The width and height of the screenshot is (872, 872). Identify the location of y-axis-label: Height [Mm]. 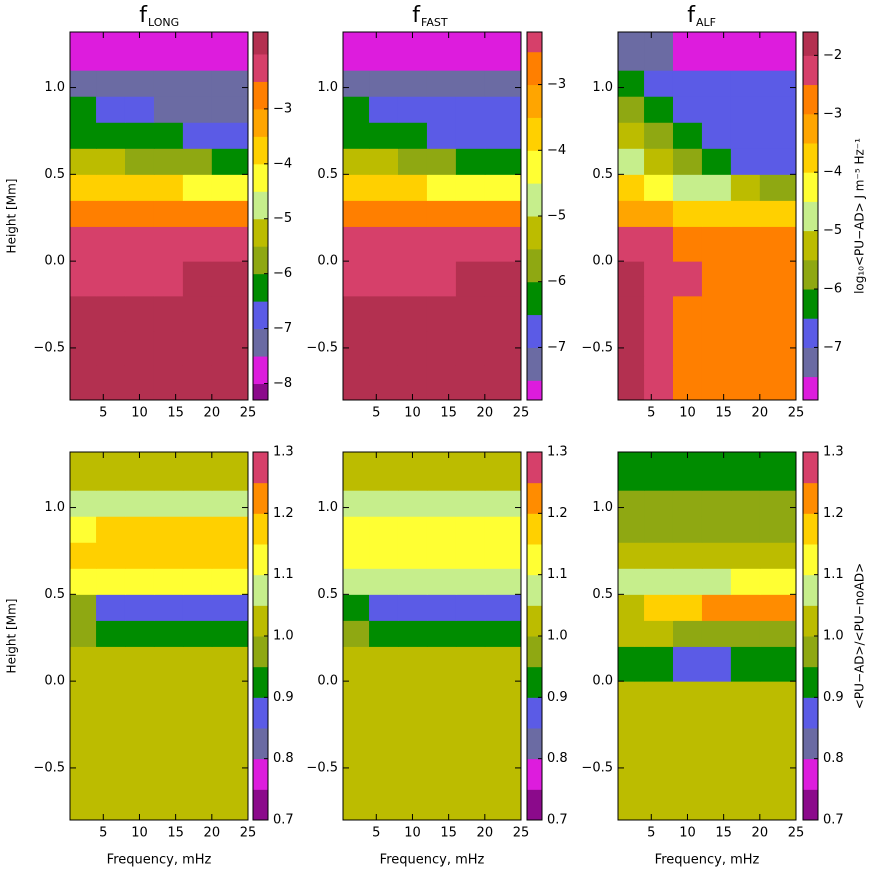
(12, 216).